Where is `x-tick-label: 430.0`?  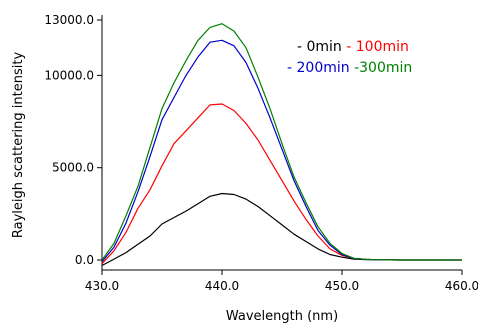
x-tick-label: 430.0 is located at coordinates (102, 286).